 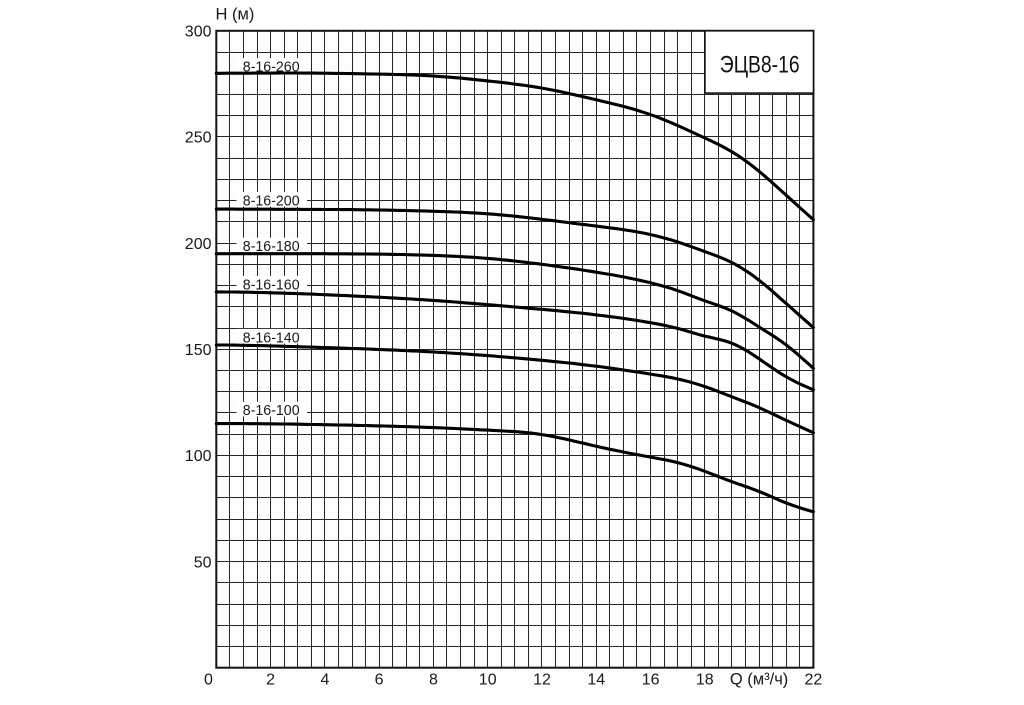 I want to click on svg-text: 0, so click(x=208, y=680).